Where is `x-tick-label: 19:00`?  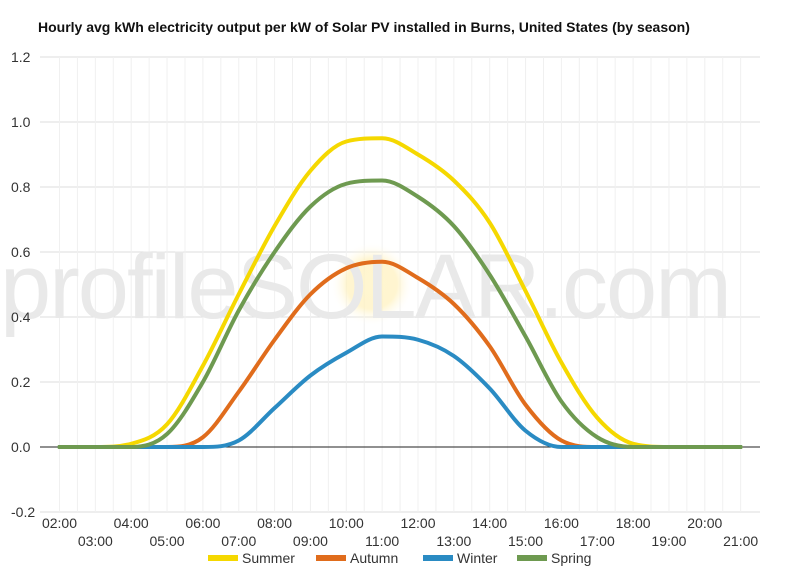
x-tick-label: 19:00 is located at coordinates (668, 541).